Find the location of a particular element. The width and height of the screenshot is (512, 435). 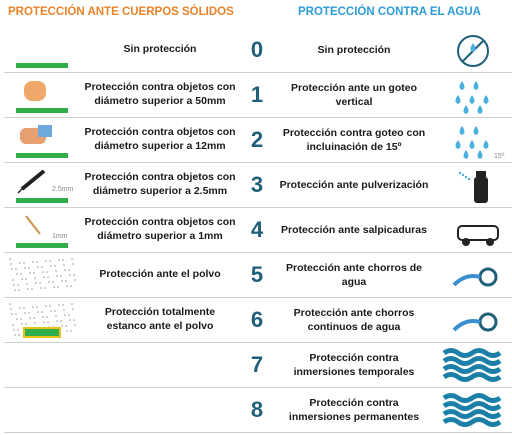

water-header: PROTECCIÓN CONTRA EL AGUA is located at coordinates (389, 12).